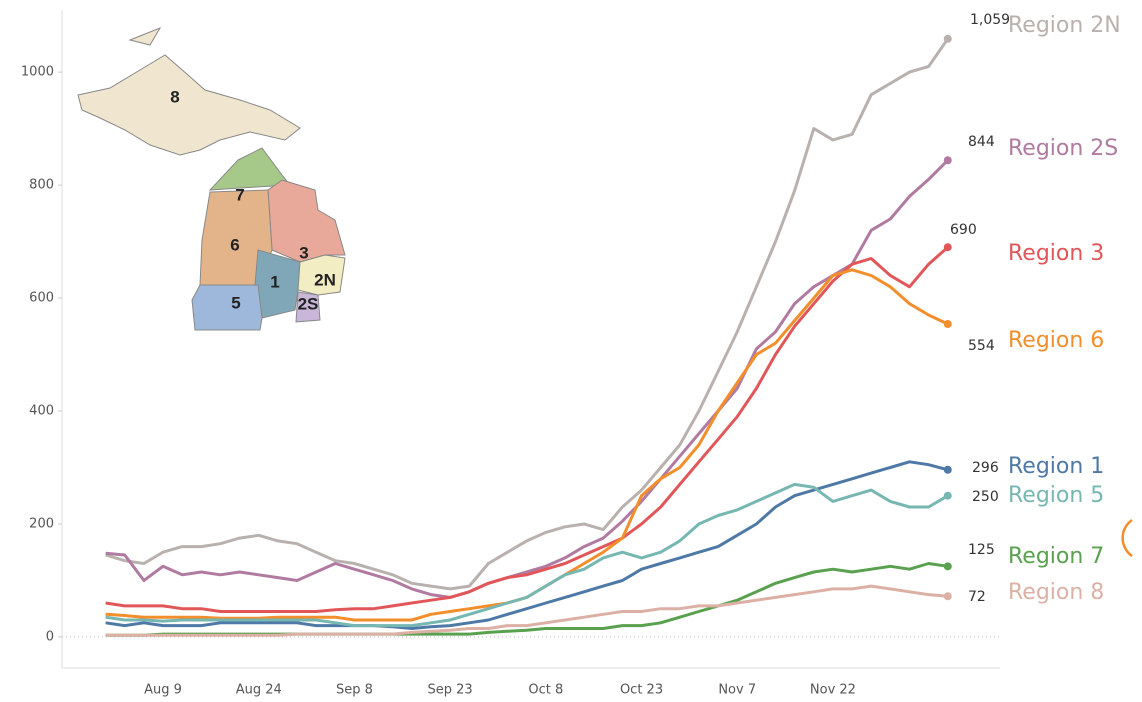 The width and height of the screenshot is (1142, 702). I want to click on x-tick-label: Sep 8, so click(354, 690).